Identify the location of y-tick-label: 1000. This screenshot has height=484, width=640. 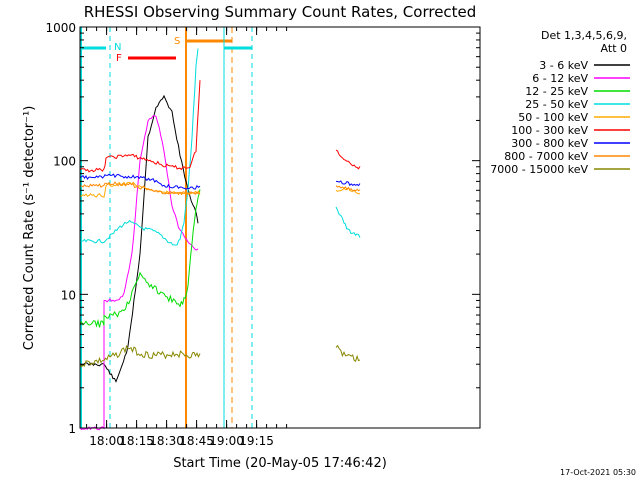
(60, 28).